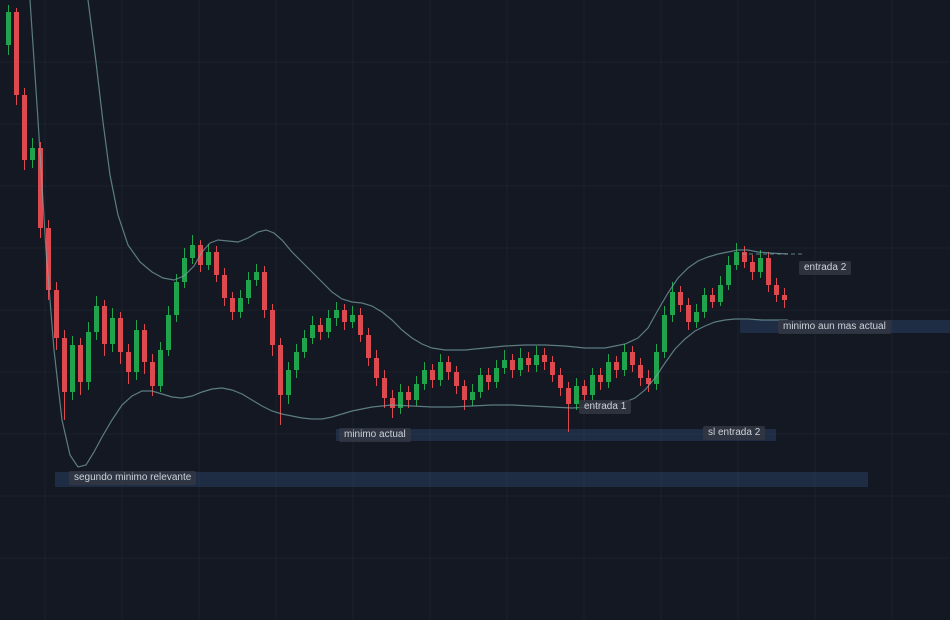 This screenshot has width=950, height=620. What do you see at coordinates (734, 433) in the screenshot?
I see `annotation-sl-entrada-2: sl entrada 2` at bounding box center [734, 433].